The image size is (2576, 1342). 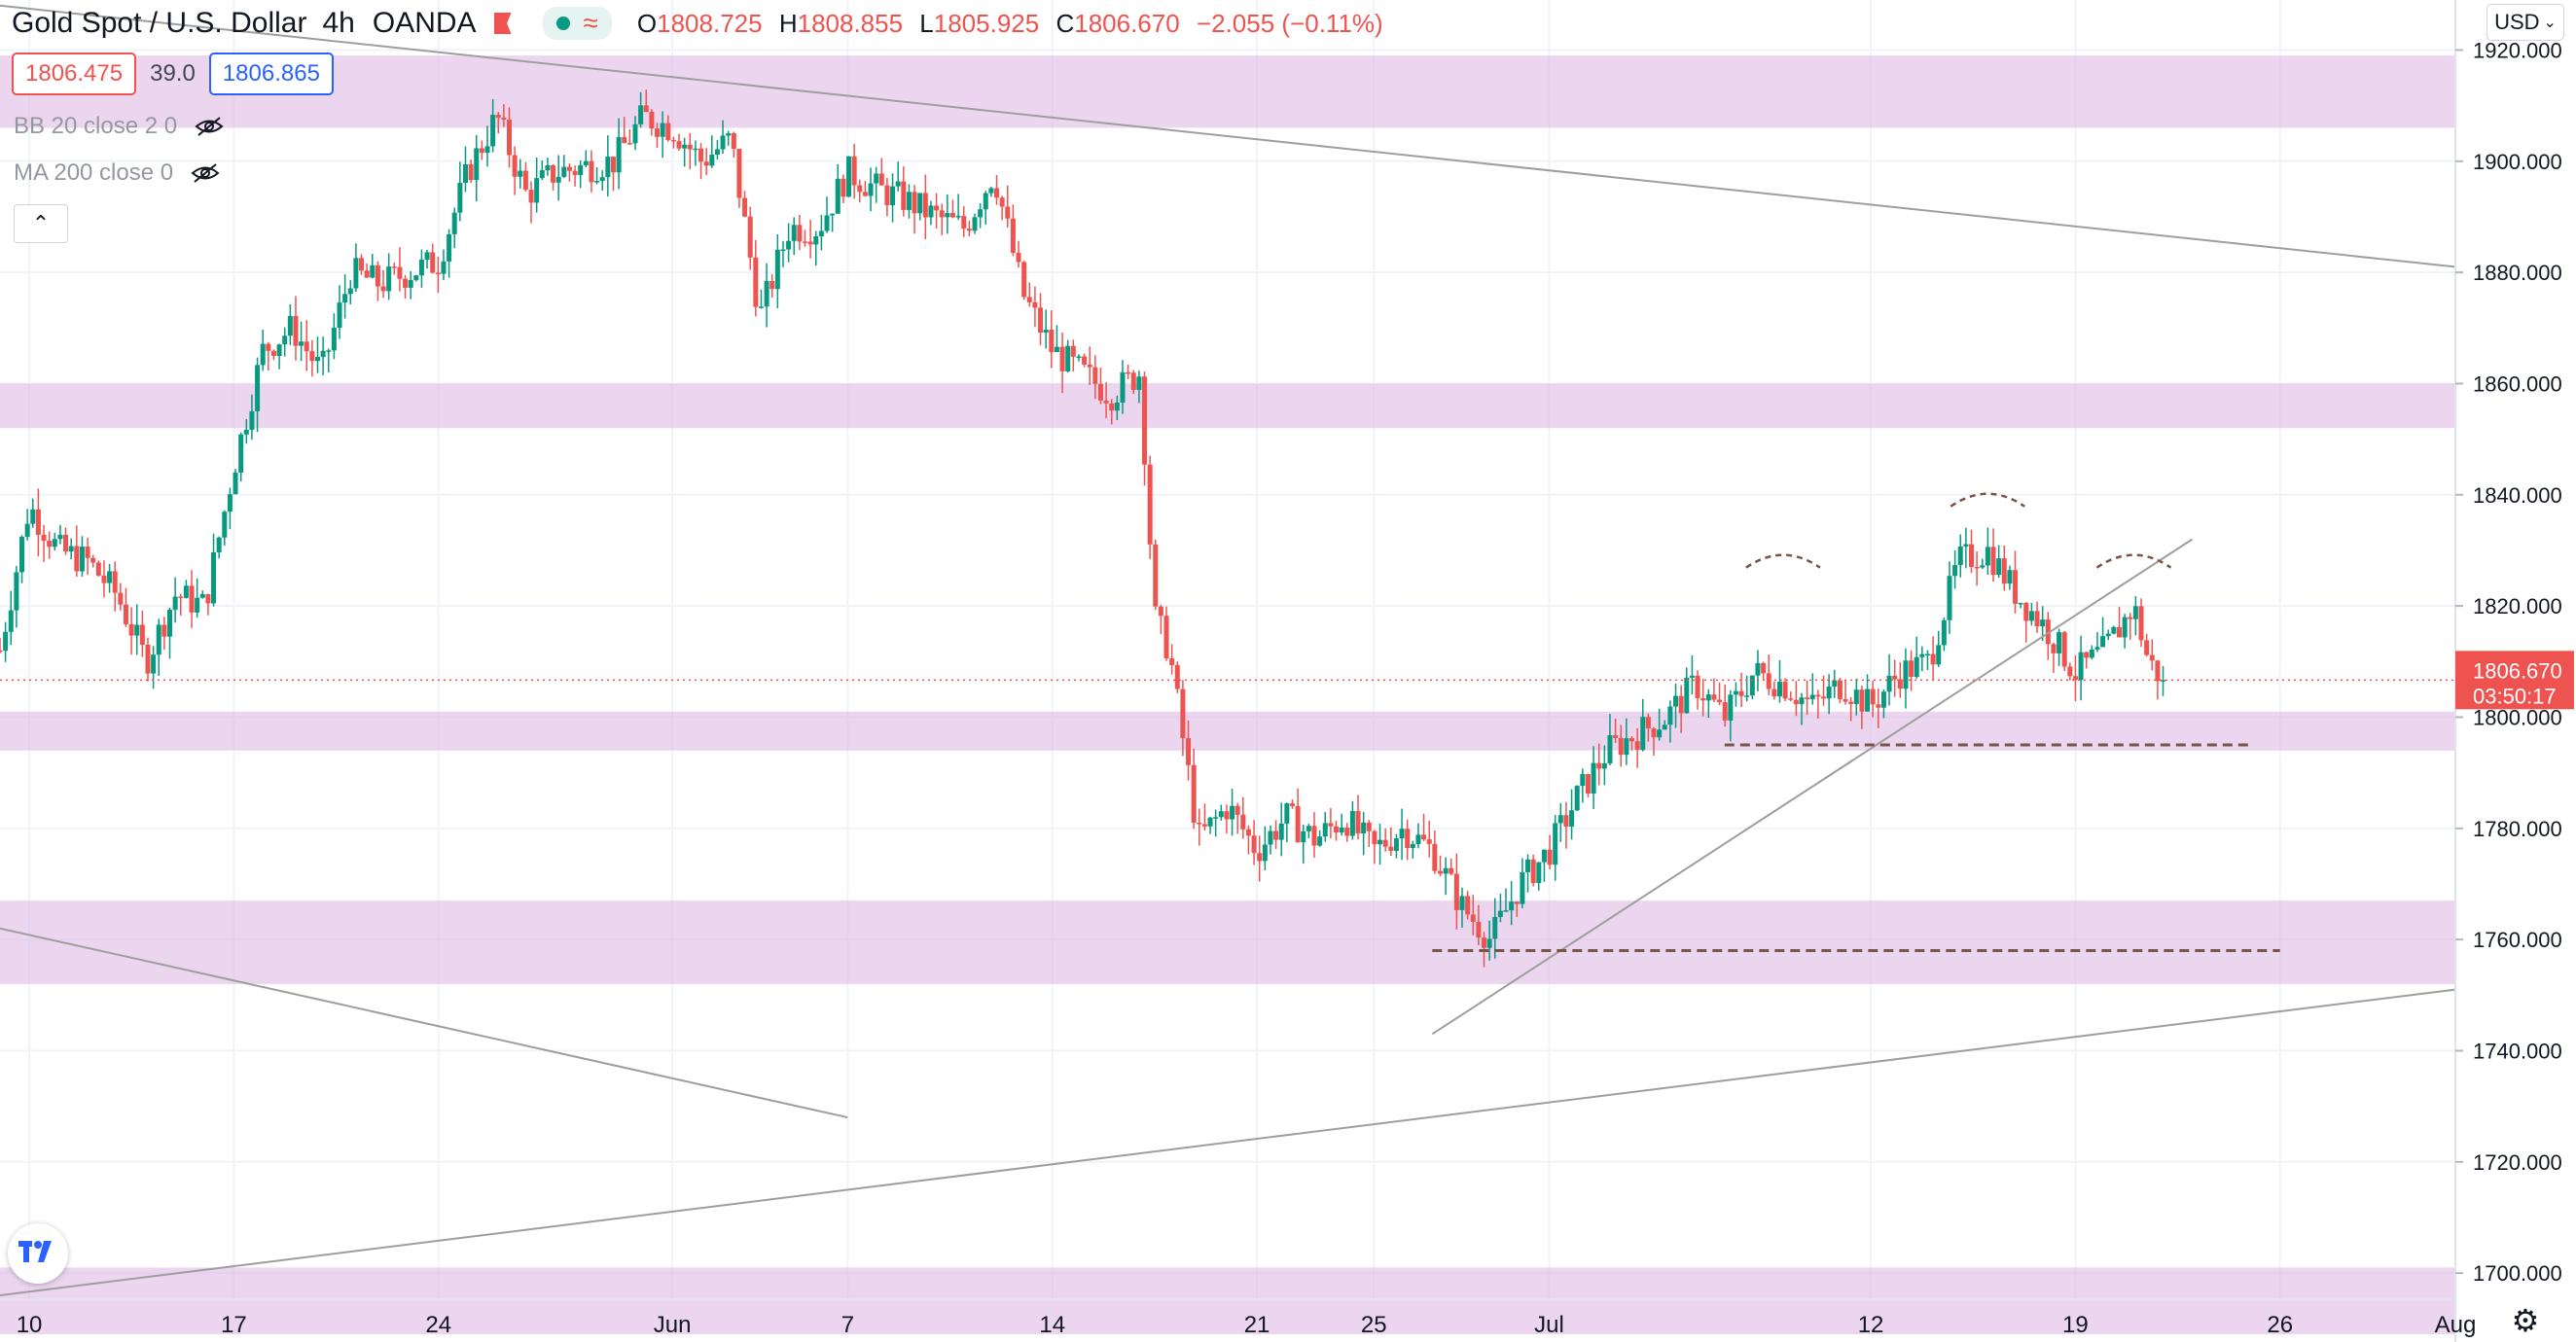 I want to click on flag-icon, so click(x=502, y=23).